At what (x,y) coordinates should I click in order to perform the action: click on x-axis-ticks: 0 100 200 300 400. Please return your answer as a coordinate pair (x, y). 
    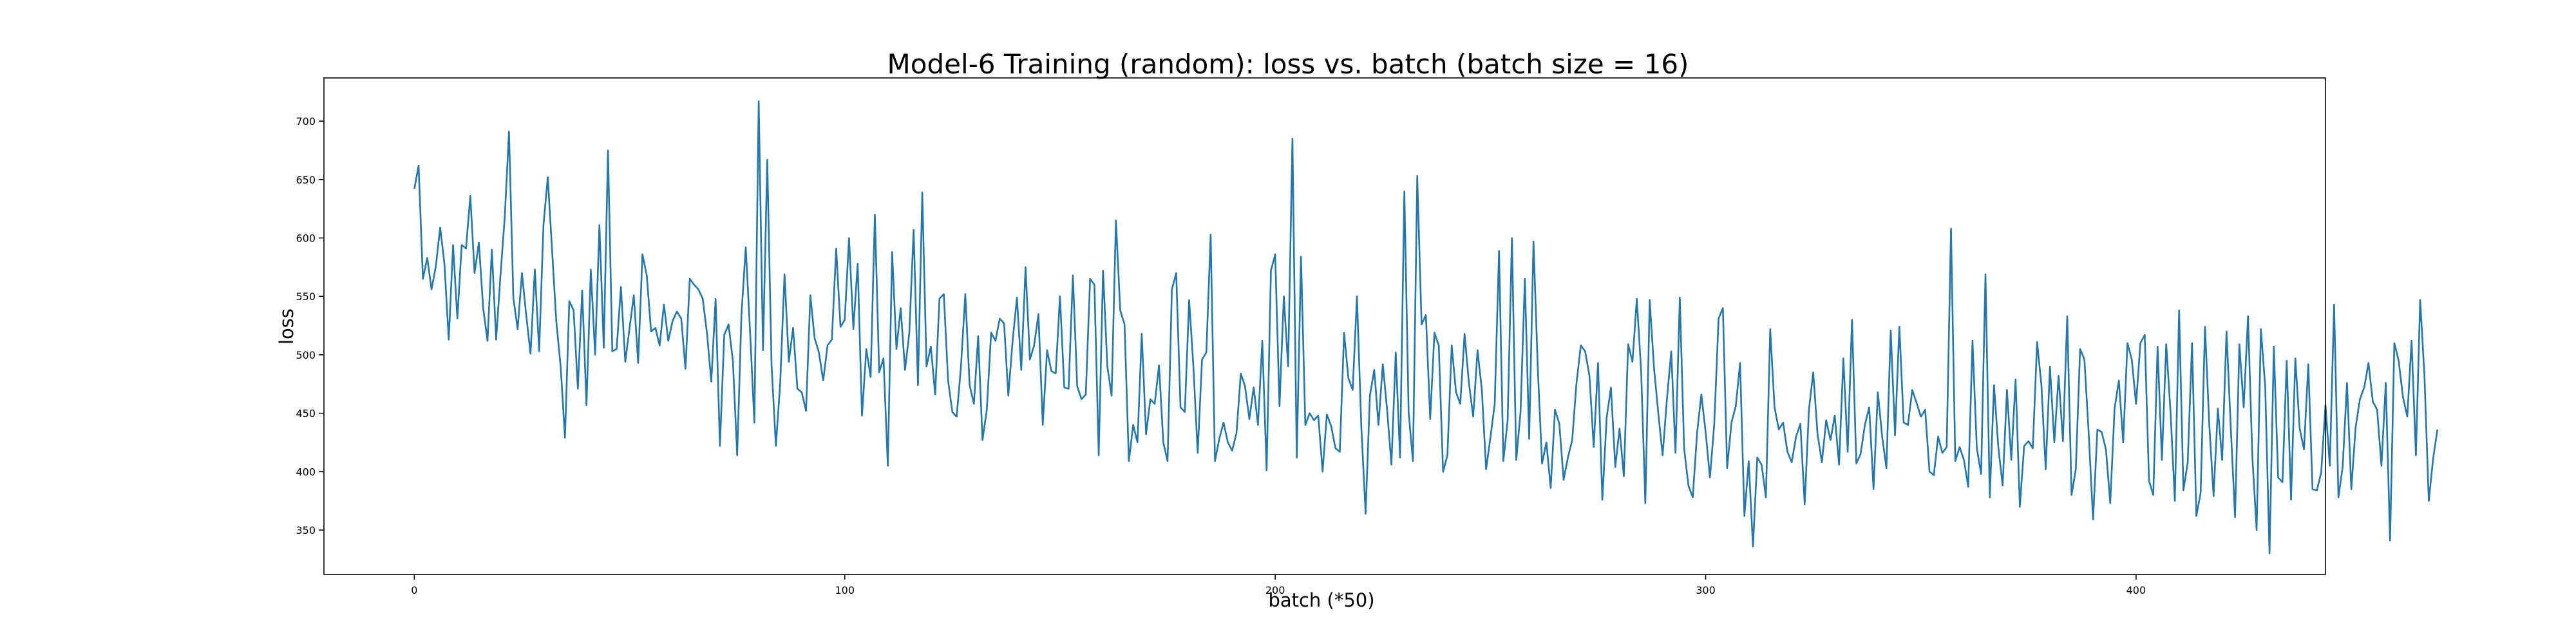
    Looking at the image, I should click on (1278, 585).